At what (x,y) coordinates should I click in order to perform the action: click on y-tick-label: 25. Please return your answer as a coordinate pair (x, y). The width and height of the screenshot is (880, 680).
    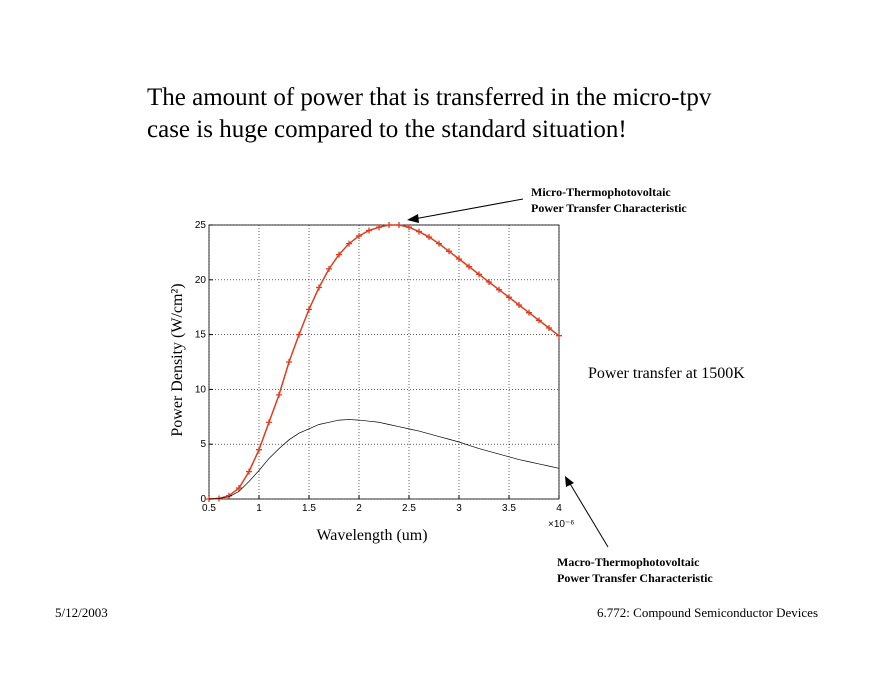
    Looking at the image, I should click on (201, 225).